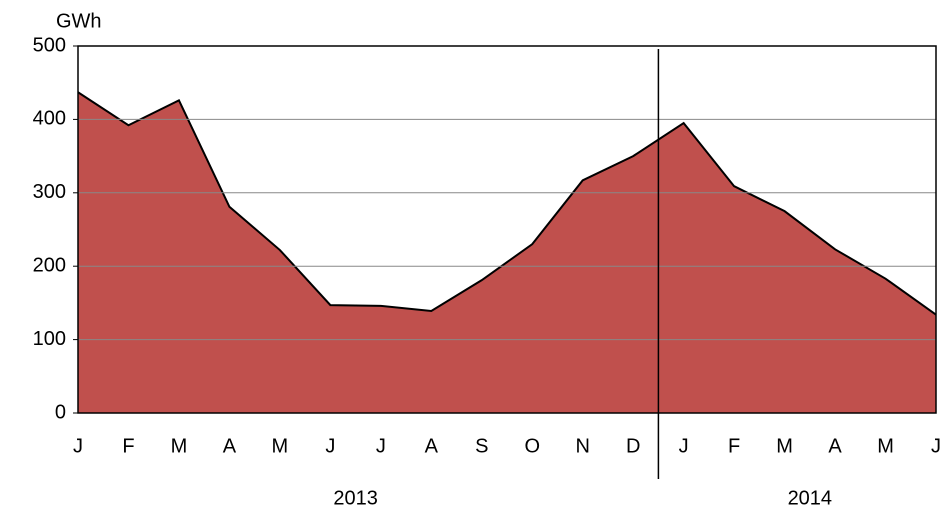 This screenshot has width=946, height=514. Describe the element at coordinates (532, 446) in the screenshot. I see `x-tick-label: O` at that location.